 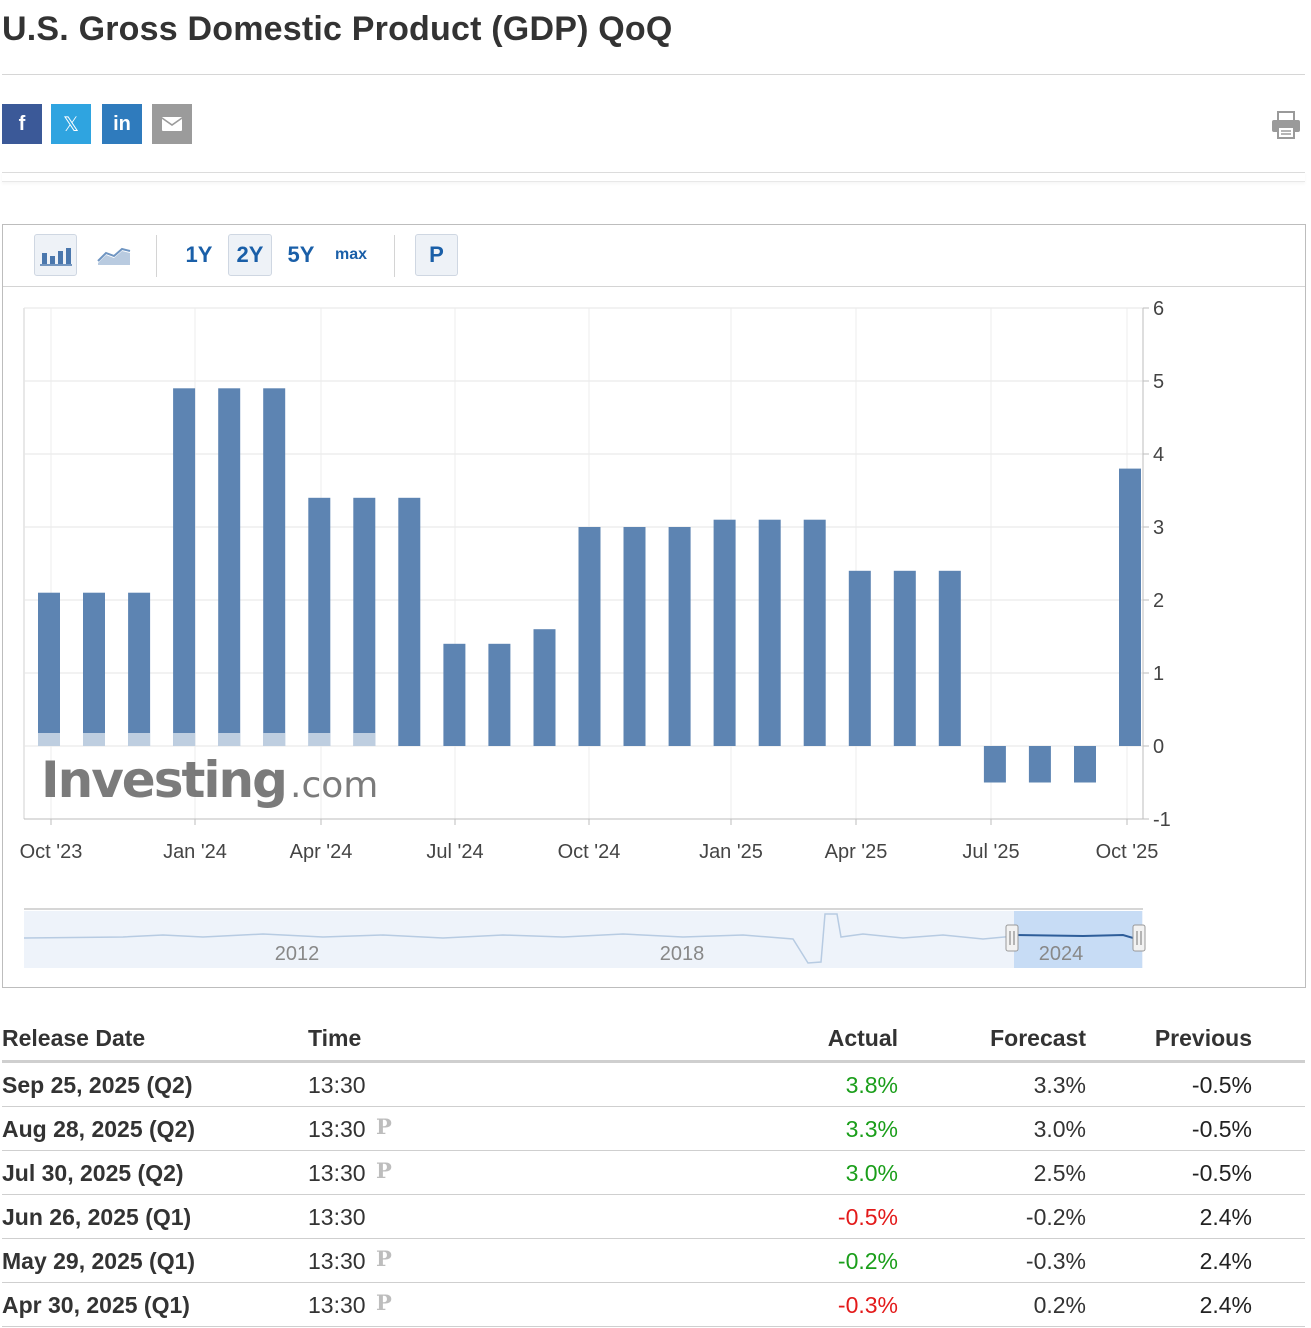 I want to click on chart-navigator: 2012 2018 2024, so click(x=584, y=937).